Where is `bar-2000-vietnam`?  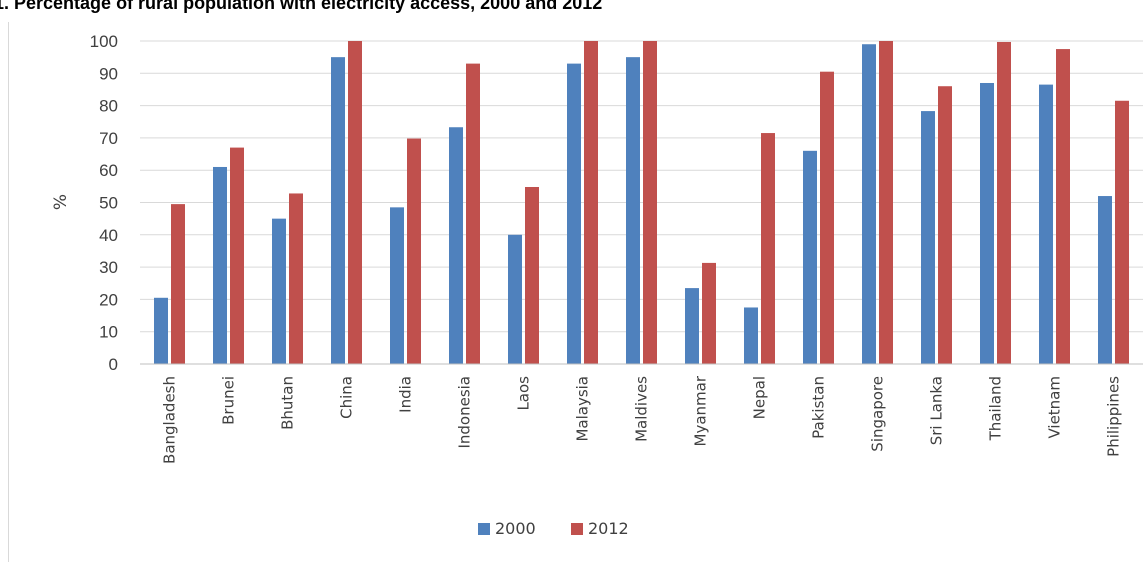 bar-2000-vietnam is located at coordinates (1046, 224).